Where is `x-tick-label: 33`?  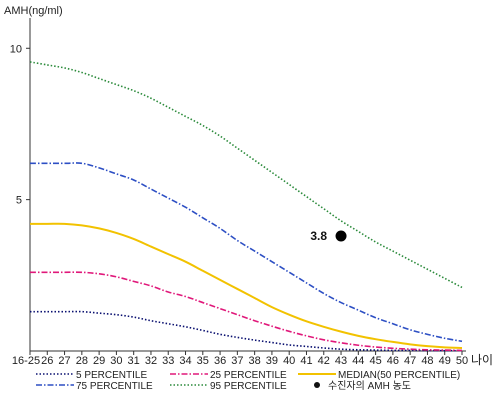
x-tick-label: 33 is located at coordinates (168, 361).